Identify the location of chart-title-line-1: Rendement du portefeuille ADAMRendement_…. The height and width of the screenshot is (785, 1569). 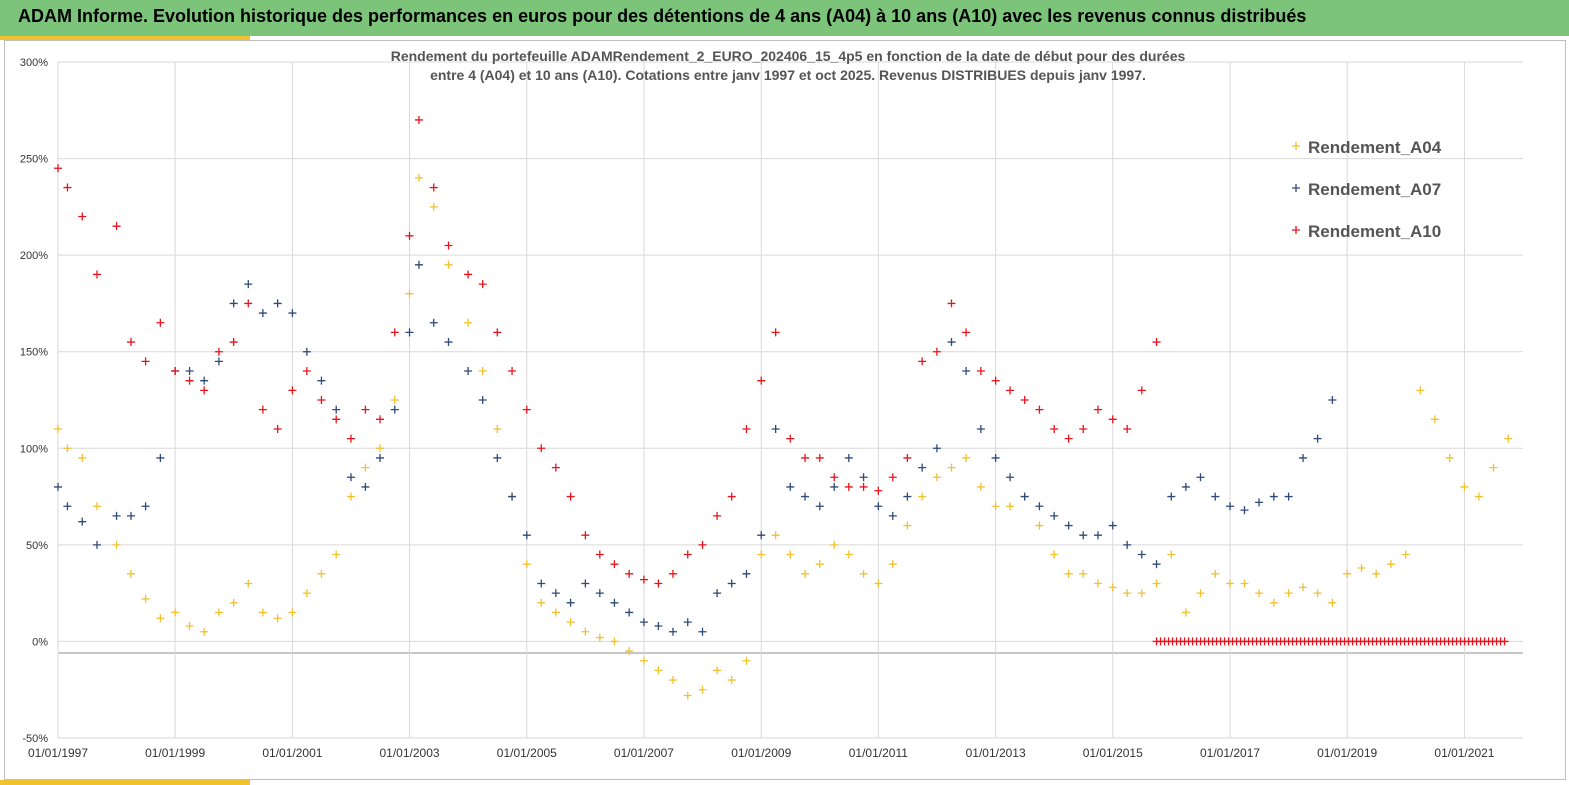
(788, 56).